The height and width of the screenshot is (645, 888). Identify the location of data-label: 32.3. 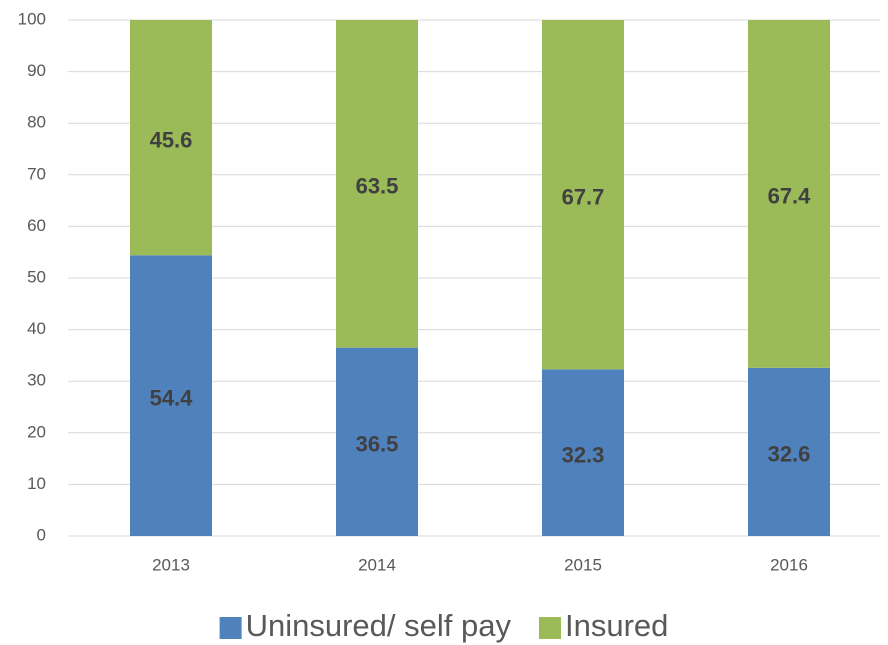
(583, 454).